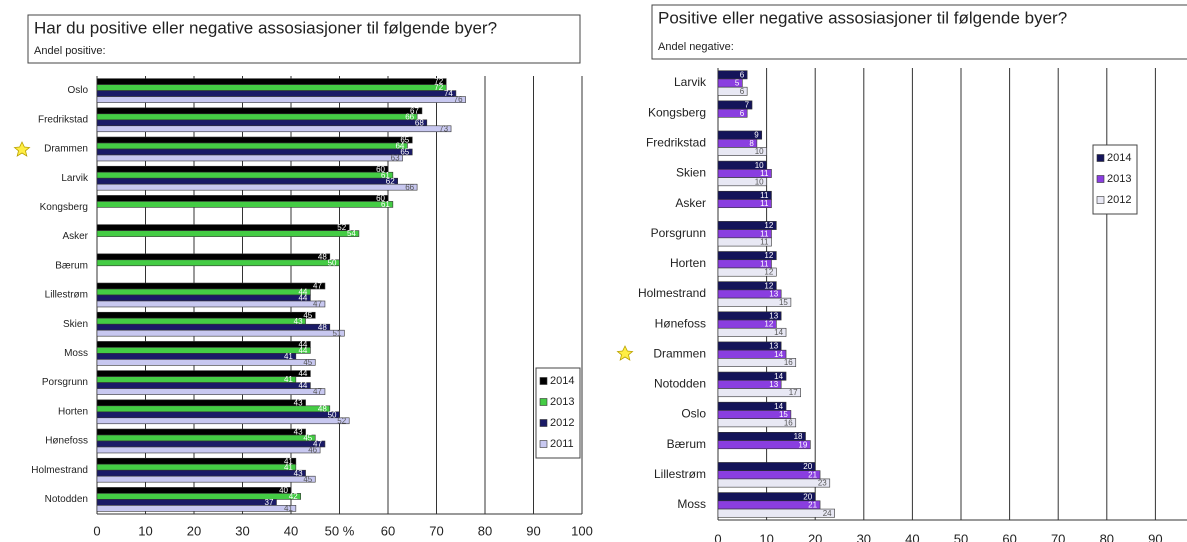 The image size is (1187, 542). I want to click on legend-label: 2012, so click(1119, 200).